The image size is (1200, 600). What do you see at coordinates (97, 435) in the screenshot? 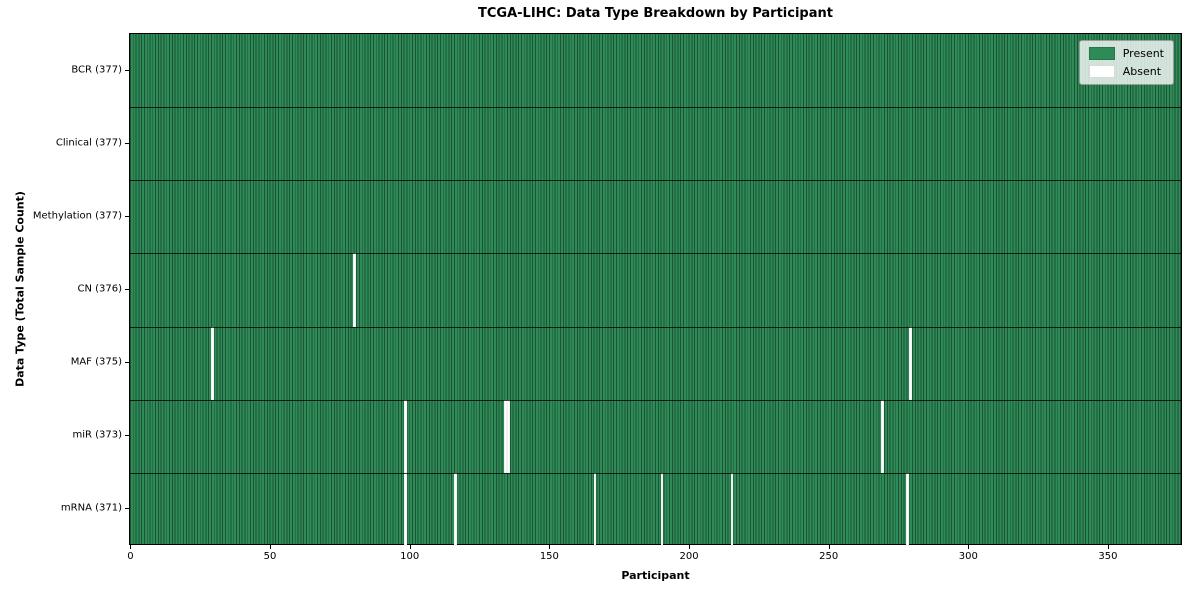
I see `ytick-label-miR: miR (373)` at bounding box center [97, 435].